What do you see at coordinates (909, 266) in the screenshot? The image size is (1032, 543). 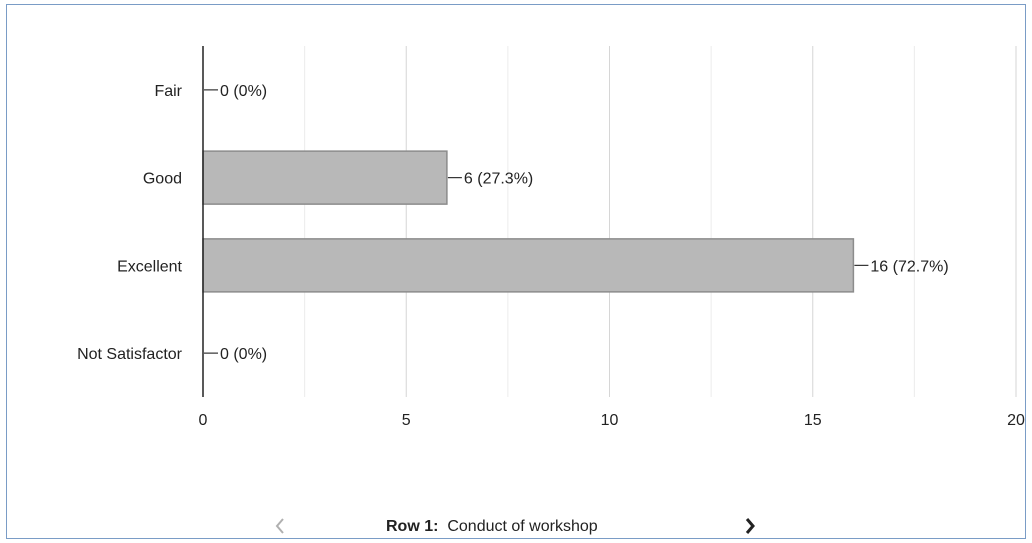 I see `data-label: 16 (72.7%)` at bounding box center [909, 266].